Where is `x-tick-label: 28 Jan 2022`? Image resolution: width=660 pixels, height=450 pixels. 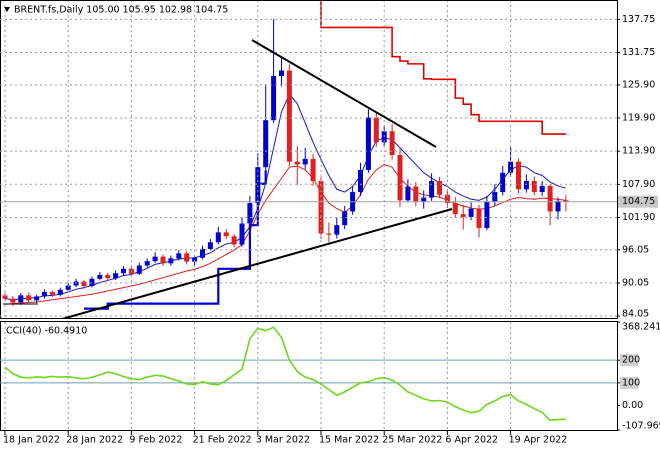
x-tick-label: 28 Jan 2022 is located at coordinates (94, 440).